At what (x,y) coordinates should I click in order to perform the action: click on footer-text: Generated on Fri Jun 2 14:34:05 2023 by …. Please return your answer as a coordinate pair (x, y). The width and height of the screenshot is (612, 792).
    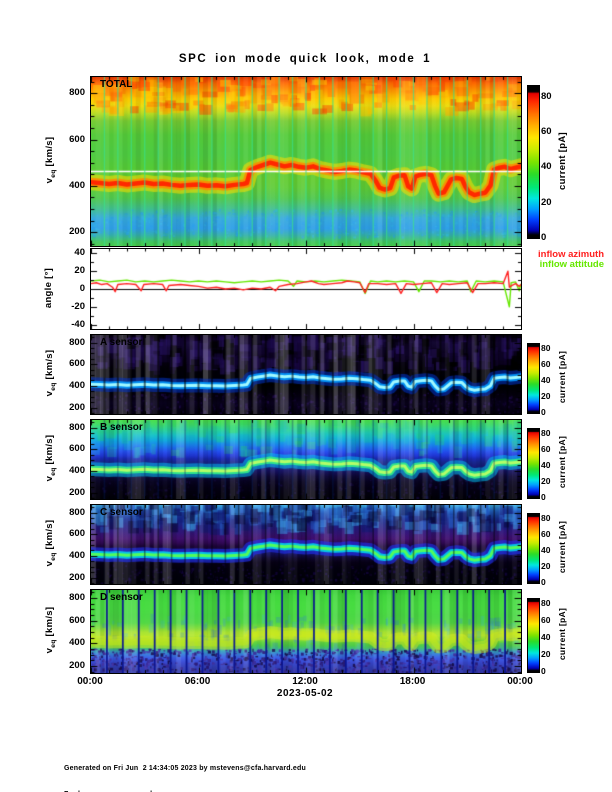
    Looking at the image, I should click on (185, 770).